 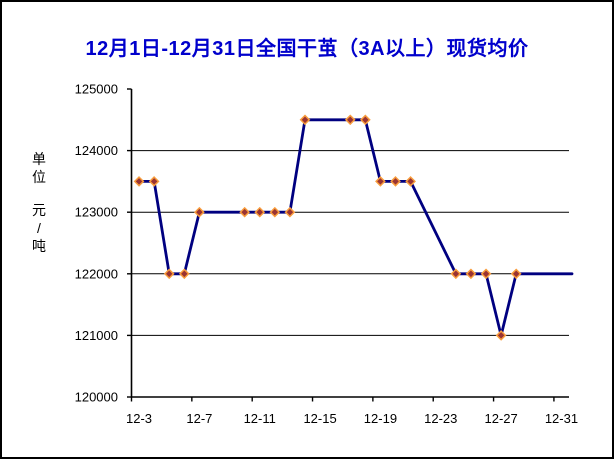 I want to click on y-tick-label: 123000, so click(x=96, y=212).